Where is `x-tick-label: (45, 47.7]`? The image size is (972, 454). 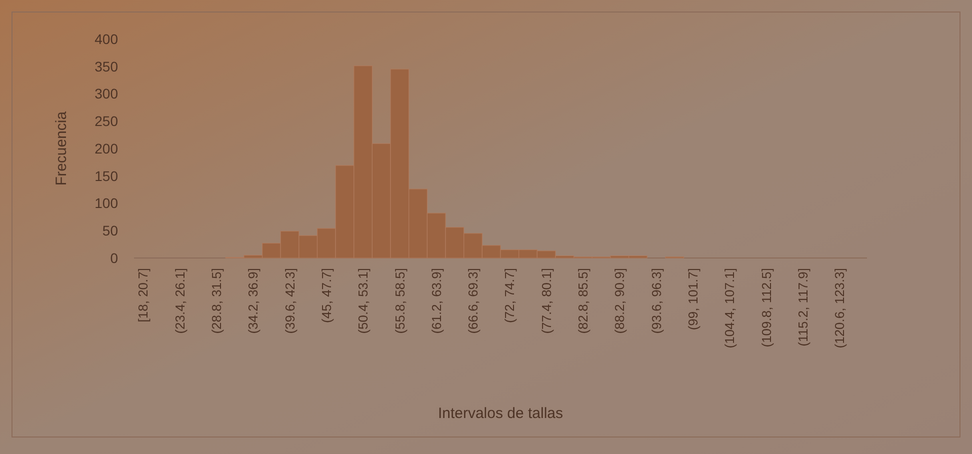
x-tick-label: (45, 47.7] is located at coordinates (326, 295).